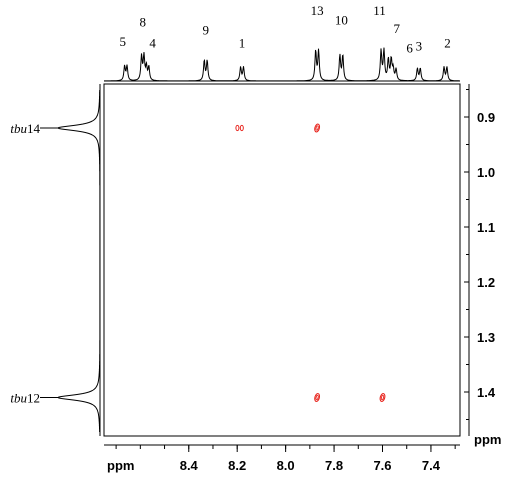 The width and height of the screenshot is (512, 477). I want to click on peak-label: 9, so click(205, 30).